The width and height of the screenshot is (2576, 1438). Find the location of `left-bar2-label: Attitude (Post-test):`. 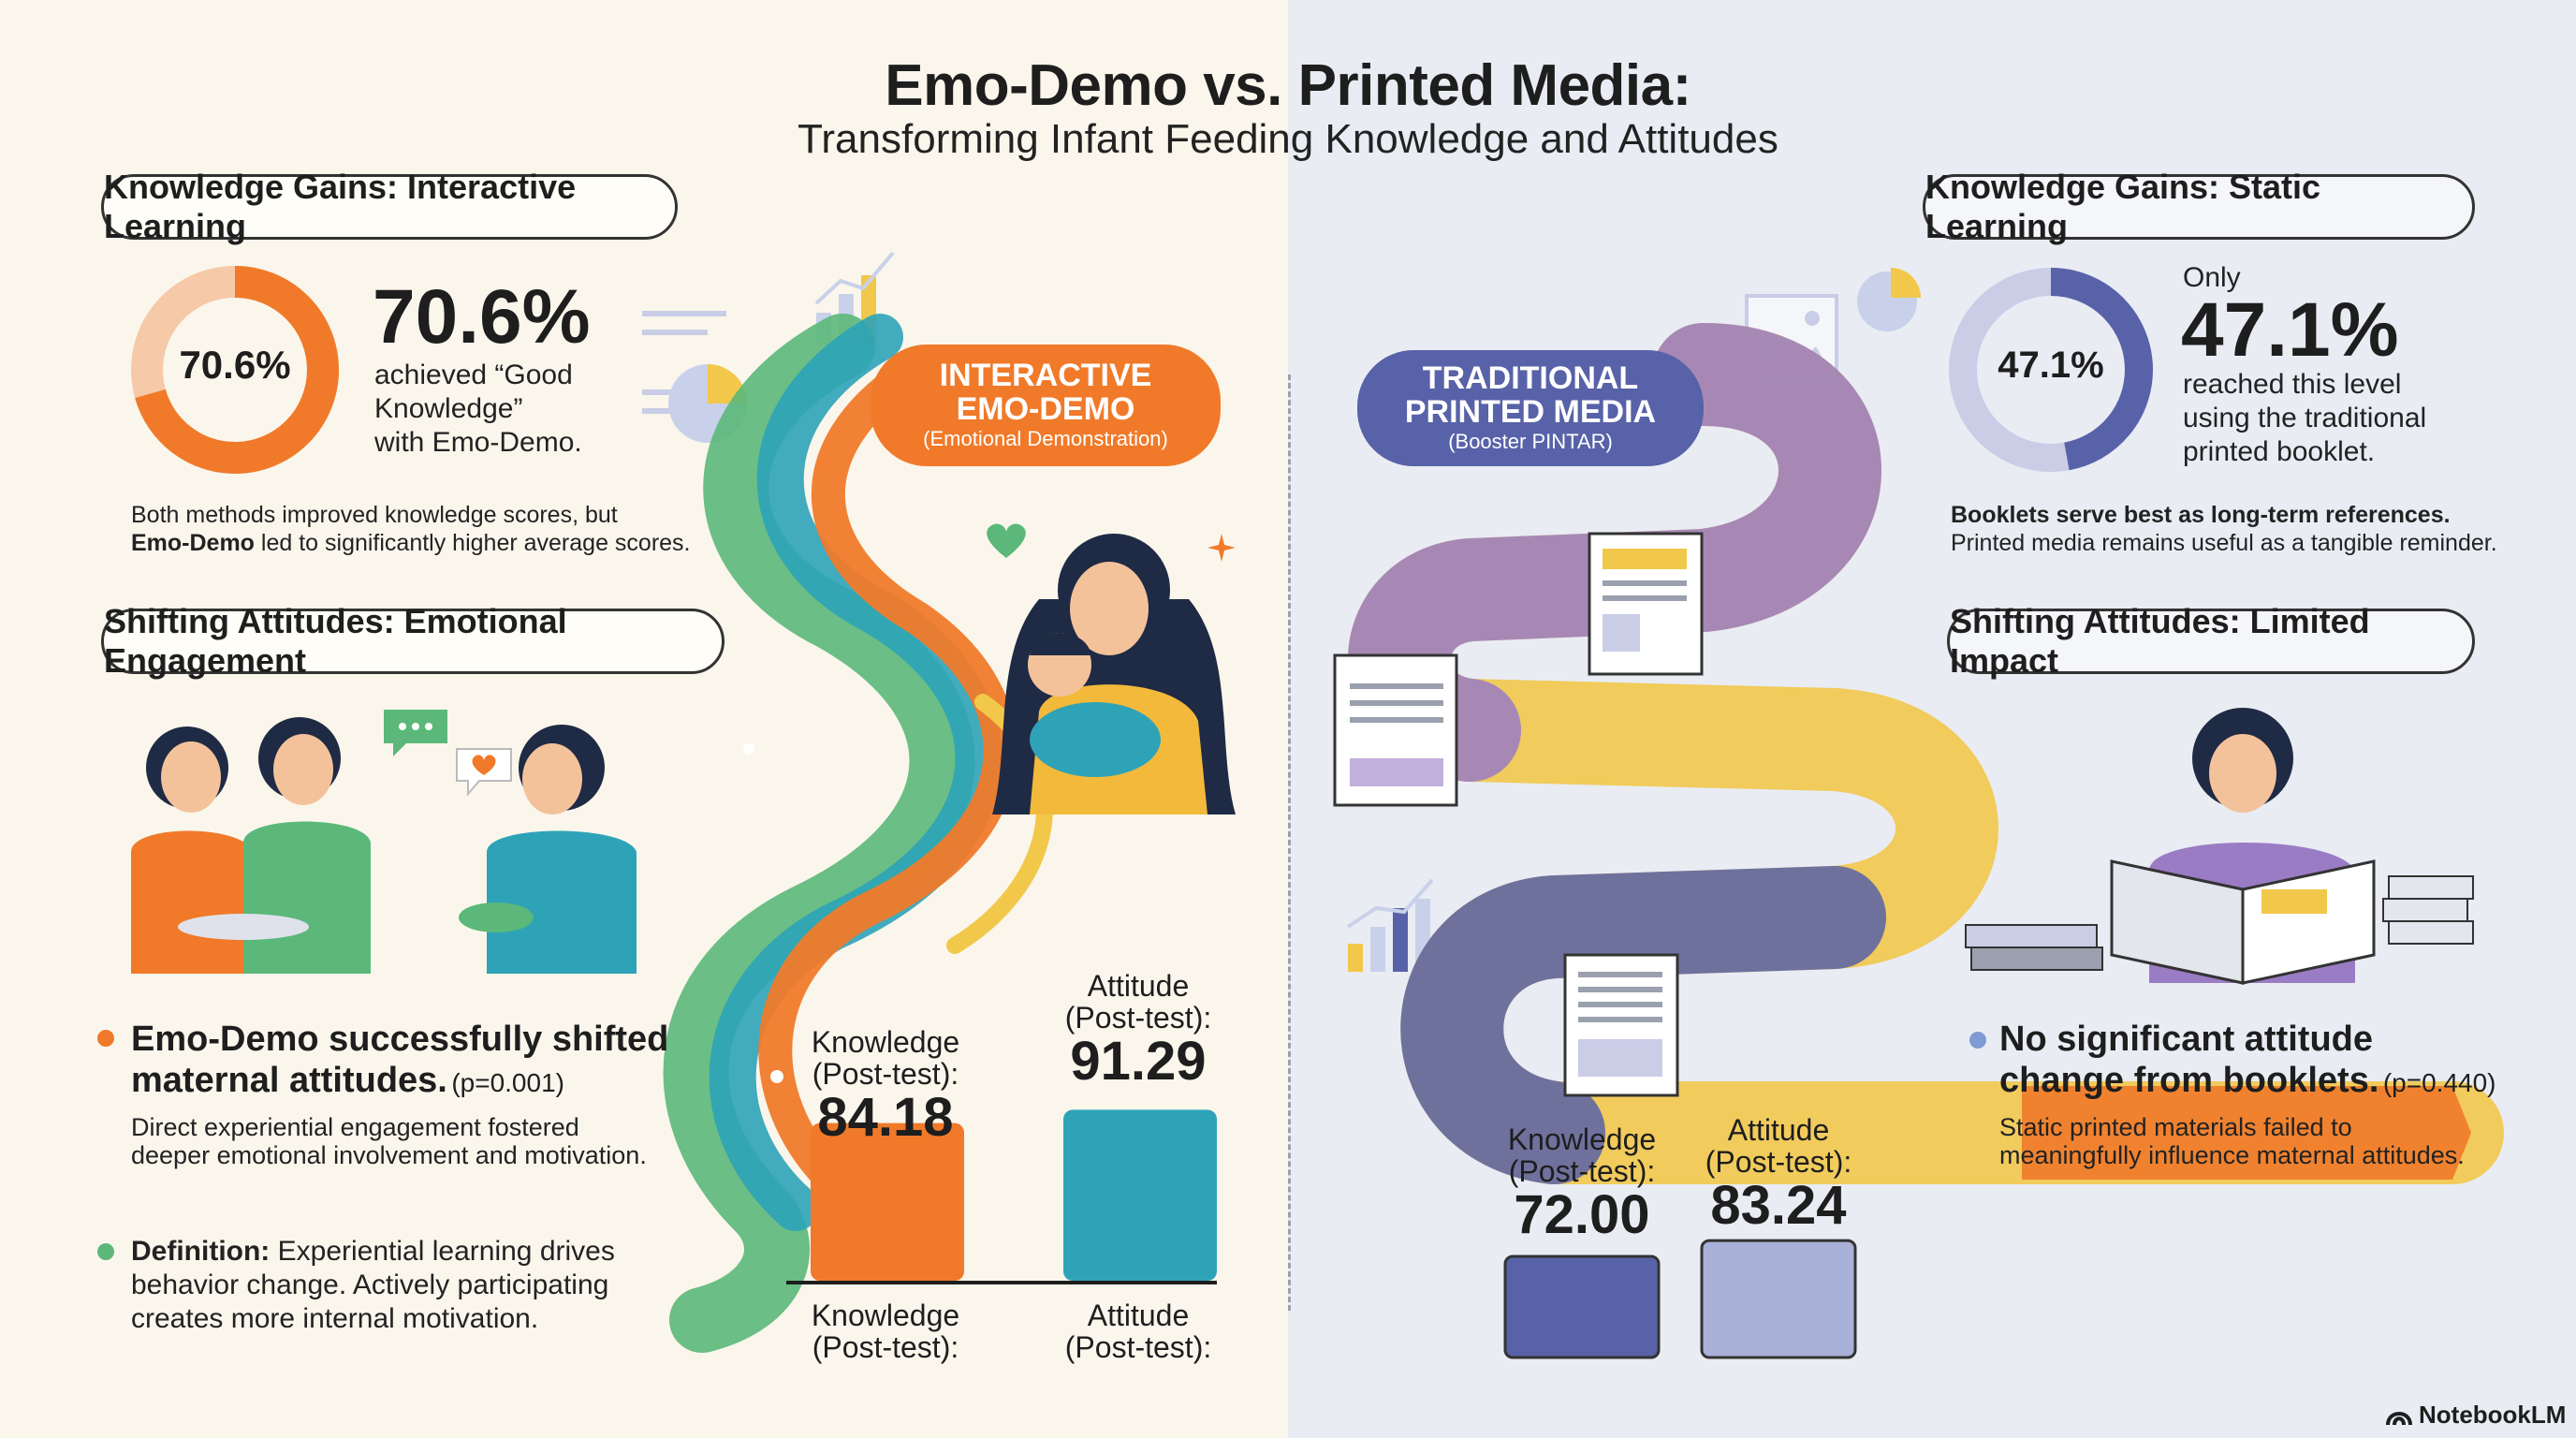

left-bar2-label: Attitude (Post-test): is located at coordinates (1138, 1002).